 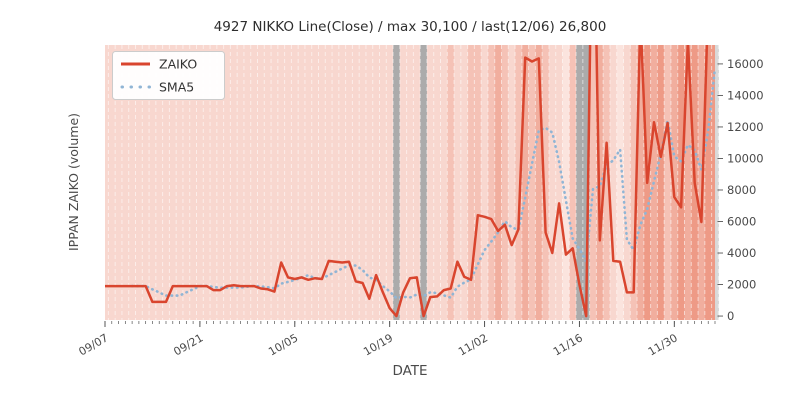 What do you see at coordinates (409, 371) in the screenshot?
I see `x-axis-label: DATE` at bounding box center [409, 371].